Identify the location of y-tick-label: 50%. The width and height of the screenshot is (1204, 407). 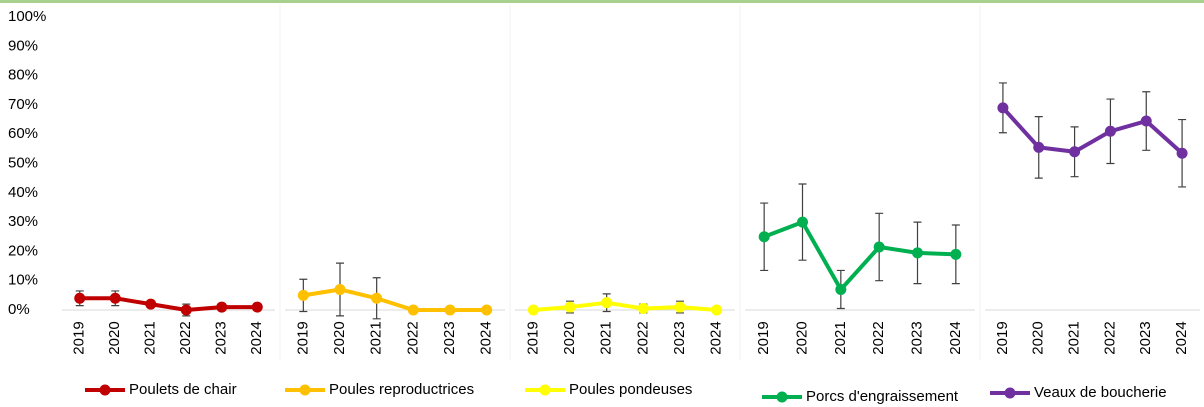
(23, 162).